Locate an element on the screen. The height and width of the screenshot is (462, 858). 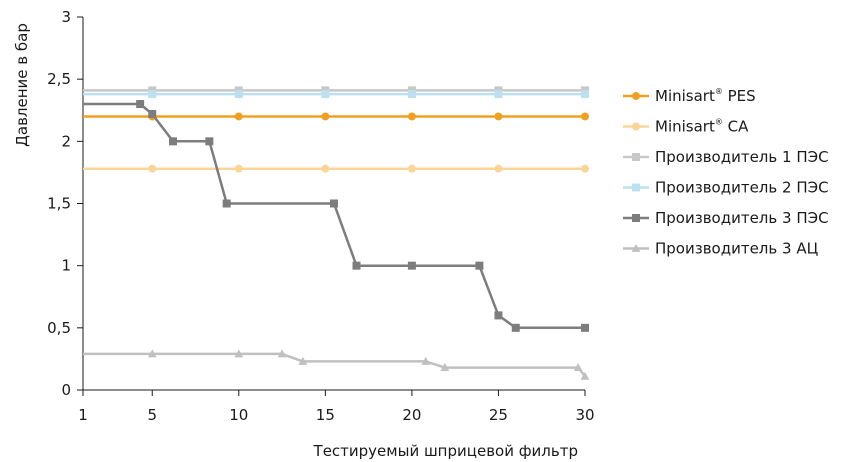
legend-item: Minisart® PES is located at coordinates (689, 96).